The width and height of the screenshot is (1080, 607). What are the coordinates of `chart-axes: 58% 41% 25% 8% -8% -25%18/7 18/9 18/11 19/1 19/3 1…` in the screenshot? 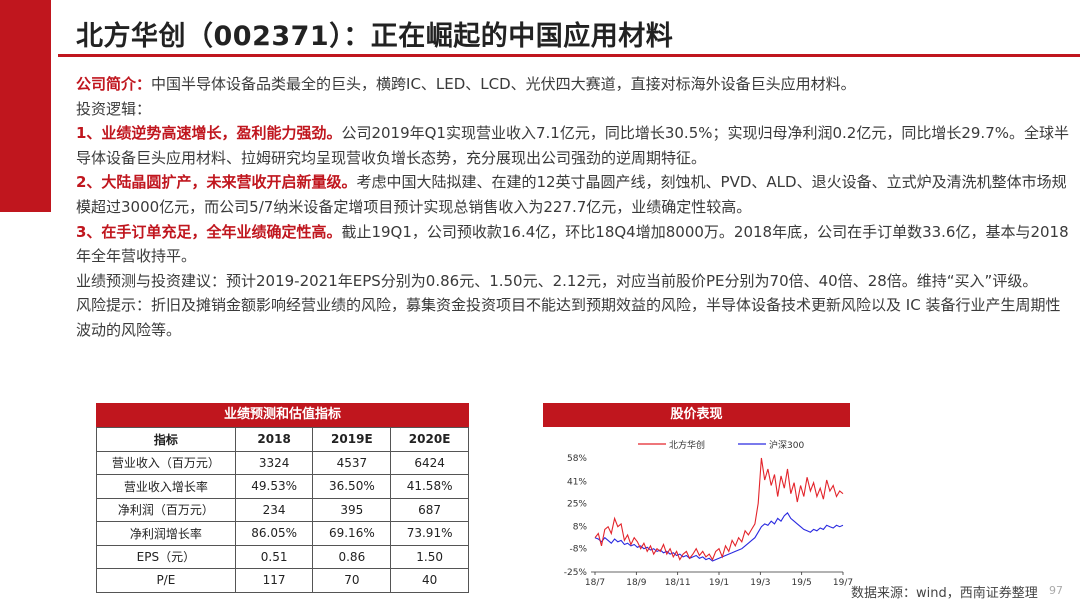 It's located at (708, 521).